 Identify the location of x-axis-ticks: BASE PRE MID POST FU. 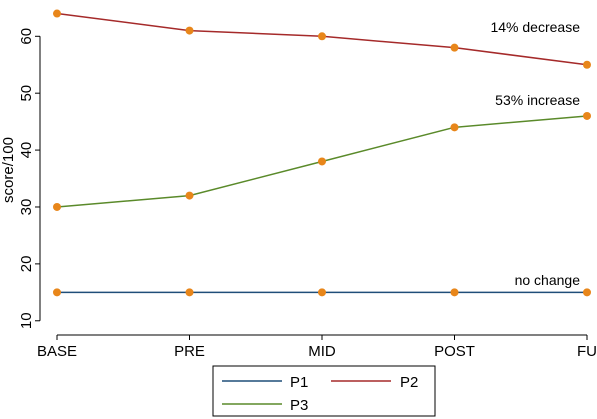
(317, 347).